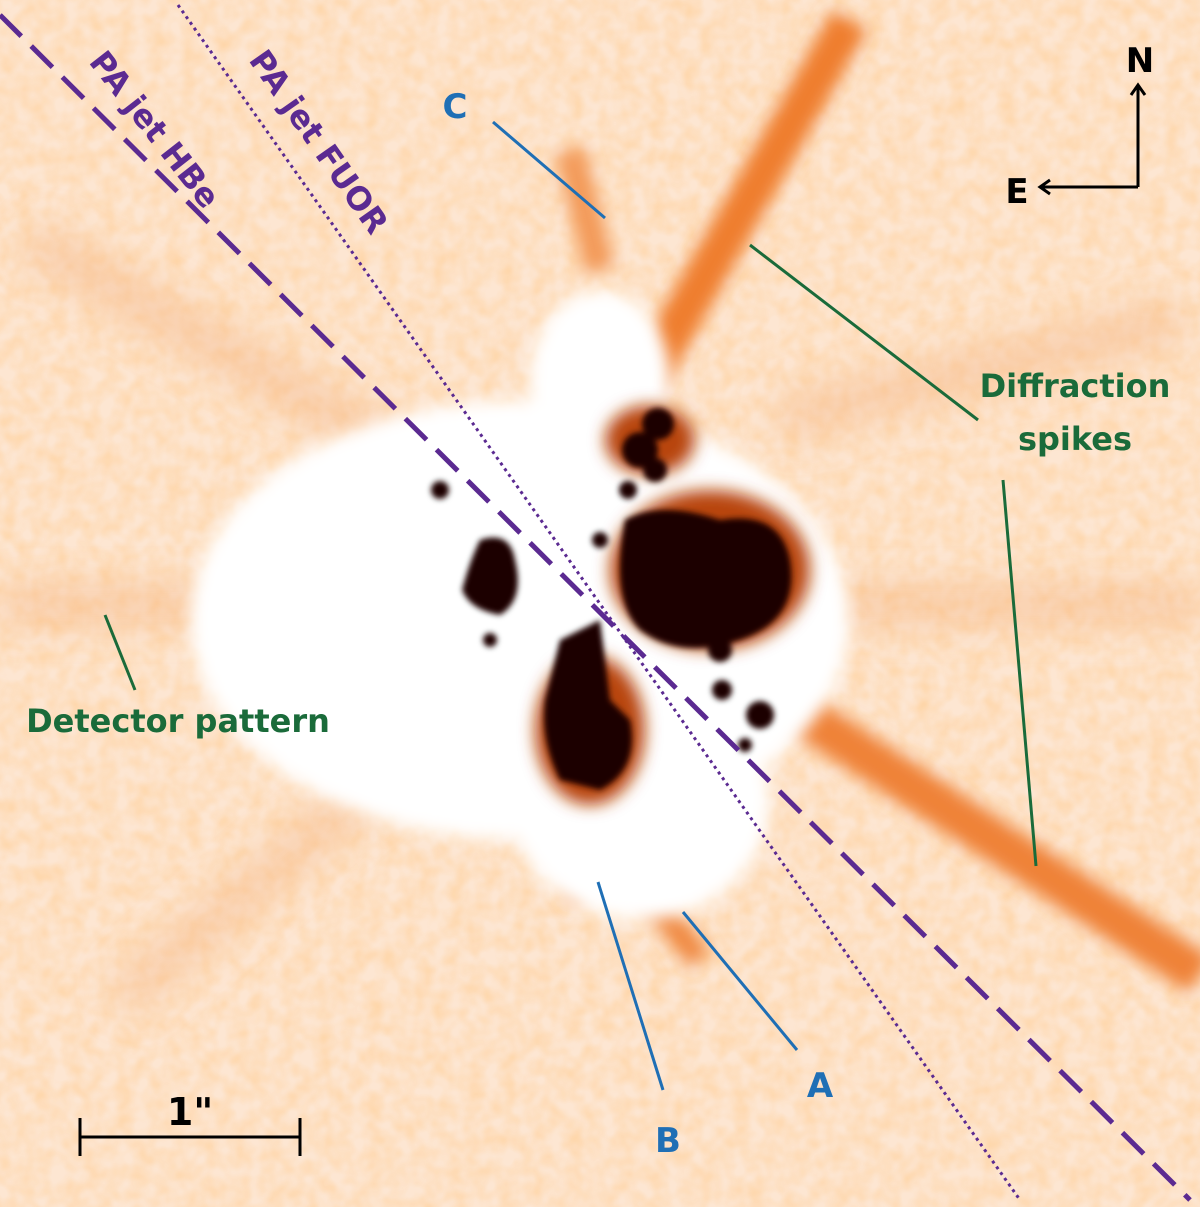 The width and height of the screenshot is (1200, 1211). Describe the element at coordinates (190, 1112) in the screenshot. I see `label-scale: 1"` at that location.